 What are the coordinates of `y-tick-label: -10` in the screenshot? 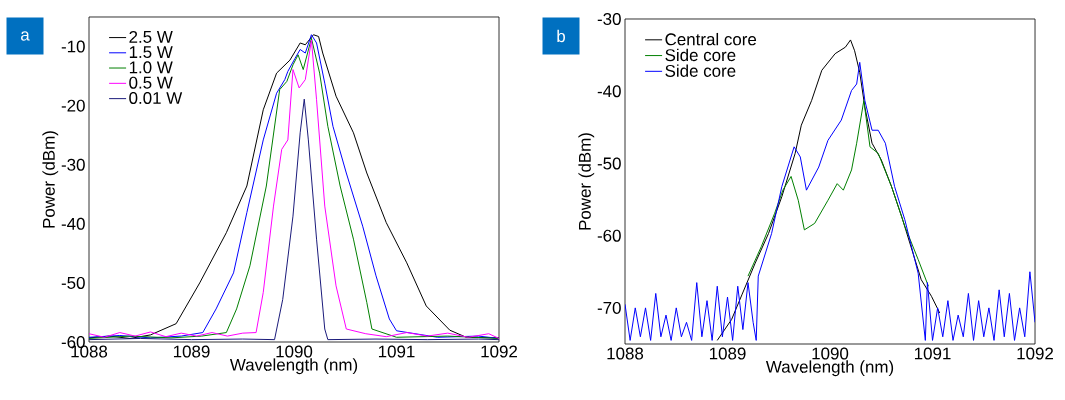 It's located at (73, 46).